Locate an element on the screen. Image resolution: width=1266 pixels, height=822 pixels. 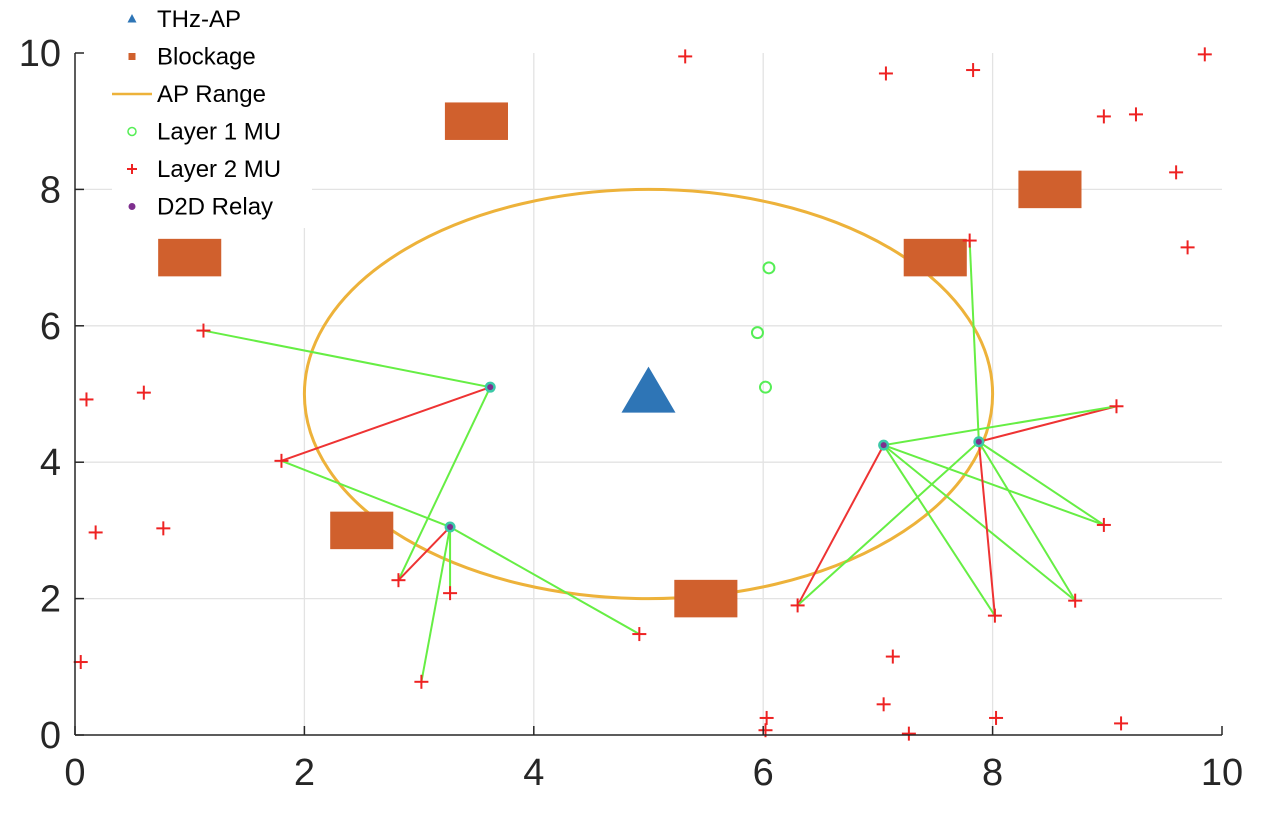
y-tick-label: 6 is located at coordinates (50, 327).